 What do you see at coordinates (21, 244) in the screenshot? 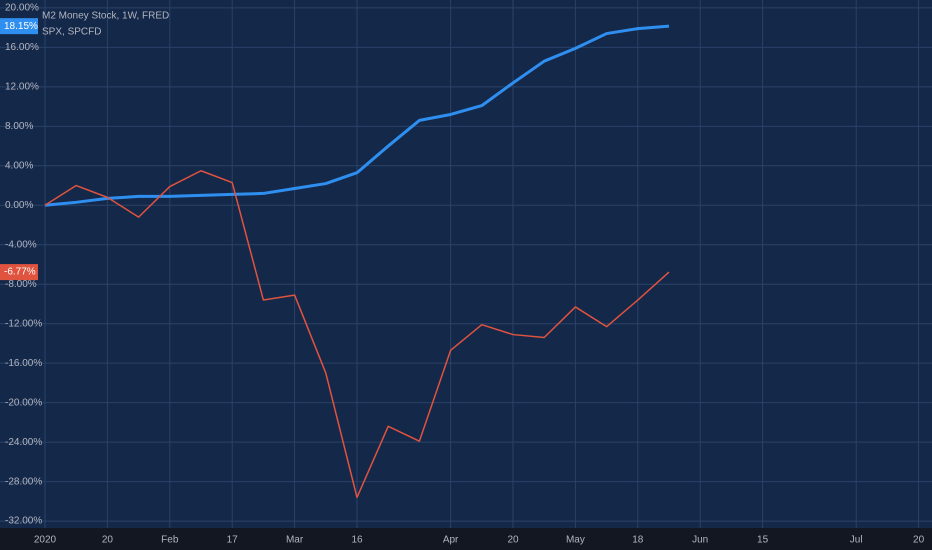
I see `y-tick-label: -4.00%` at bounding box center [21, 244].